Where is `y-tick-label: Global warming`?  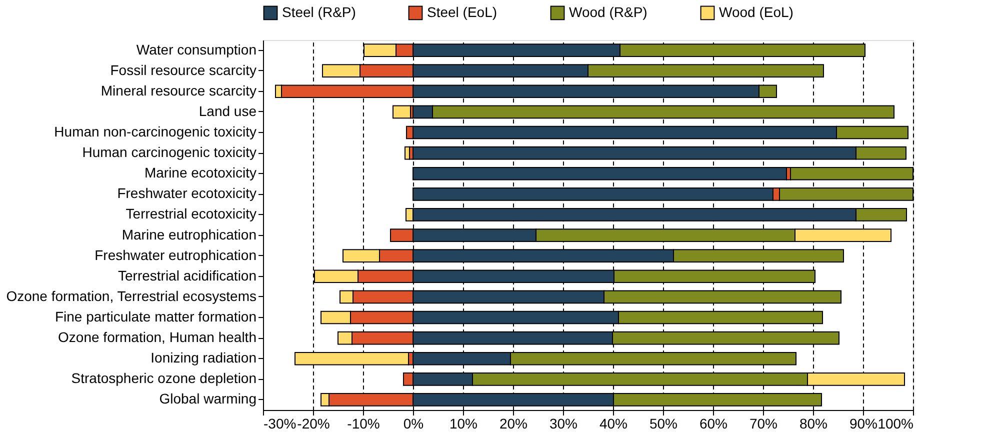 y-tick-label: Global warming is located at coordinates (207, 398).